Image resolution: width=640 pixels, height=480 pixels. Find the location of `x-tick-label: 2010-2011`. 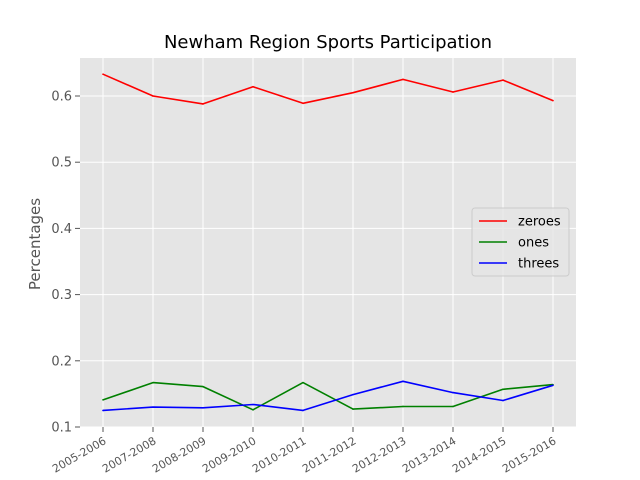

x-tick-label: 2010-2011 is located at coordinates (279, 454).